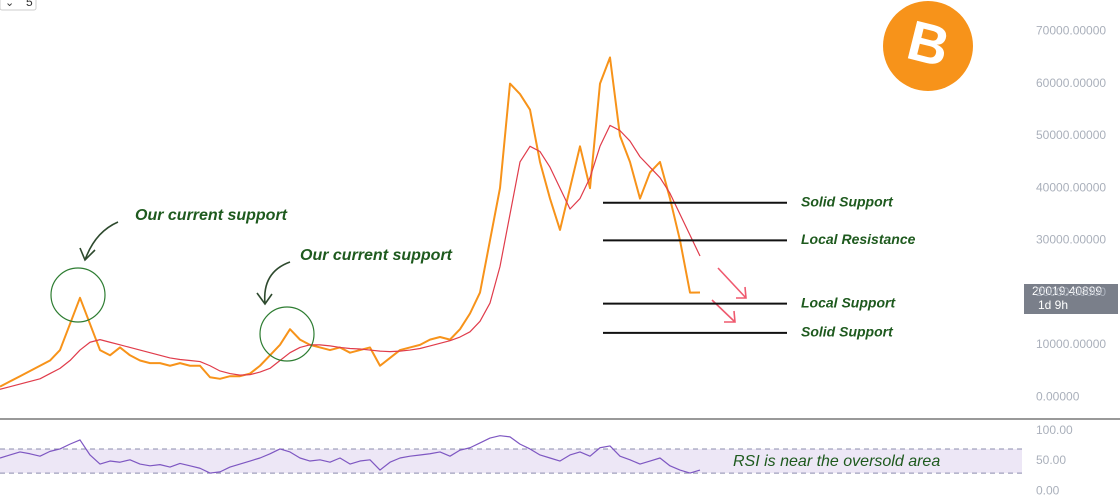 The image size is (1120, 496). I want to click on interval: 5, so click(29, 4).